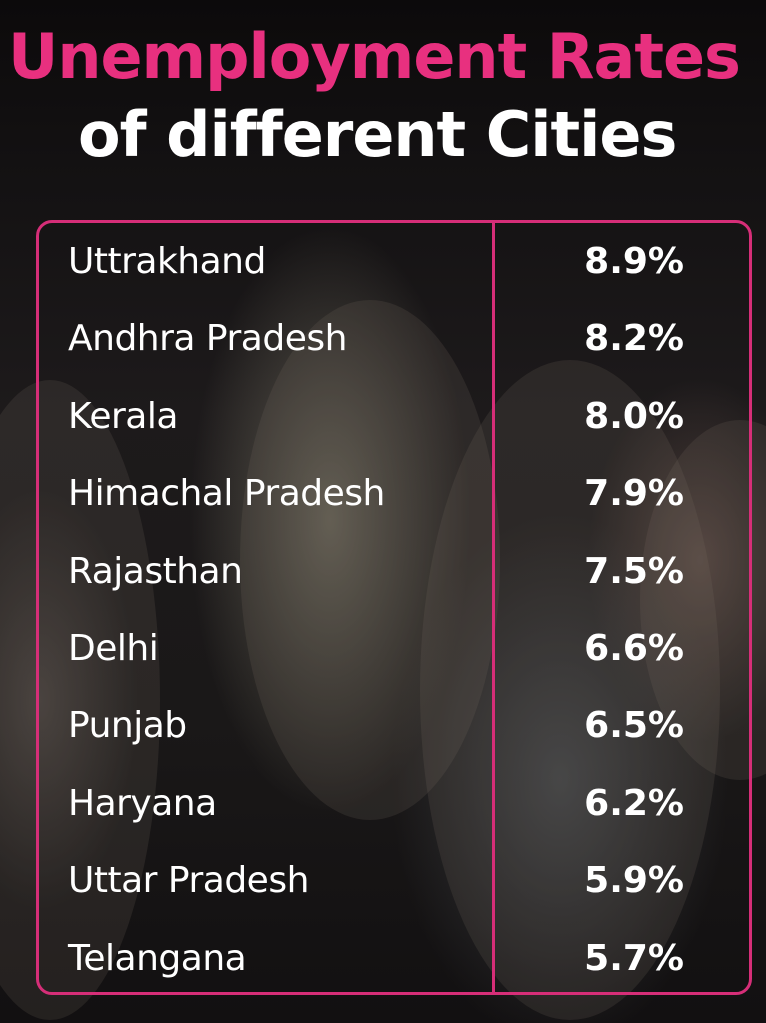  What do you see at coordinates (155, 571) in the screenshot?
I see `row-label: Rajasthan` at bounding box center [155, 571].